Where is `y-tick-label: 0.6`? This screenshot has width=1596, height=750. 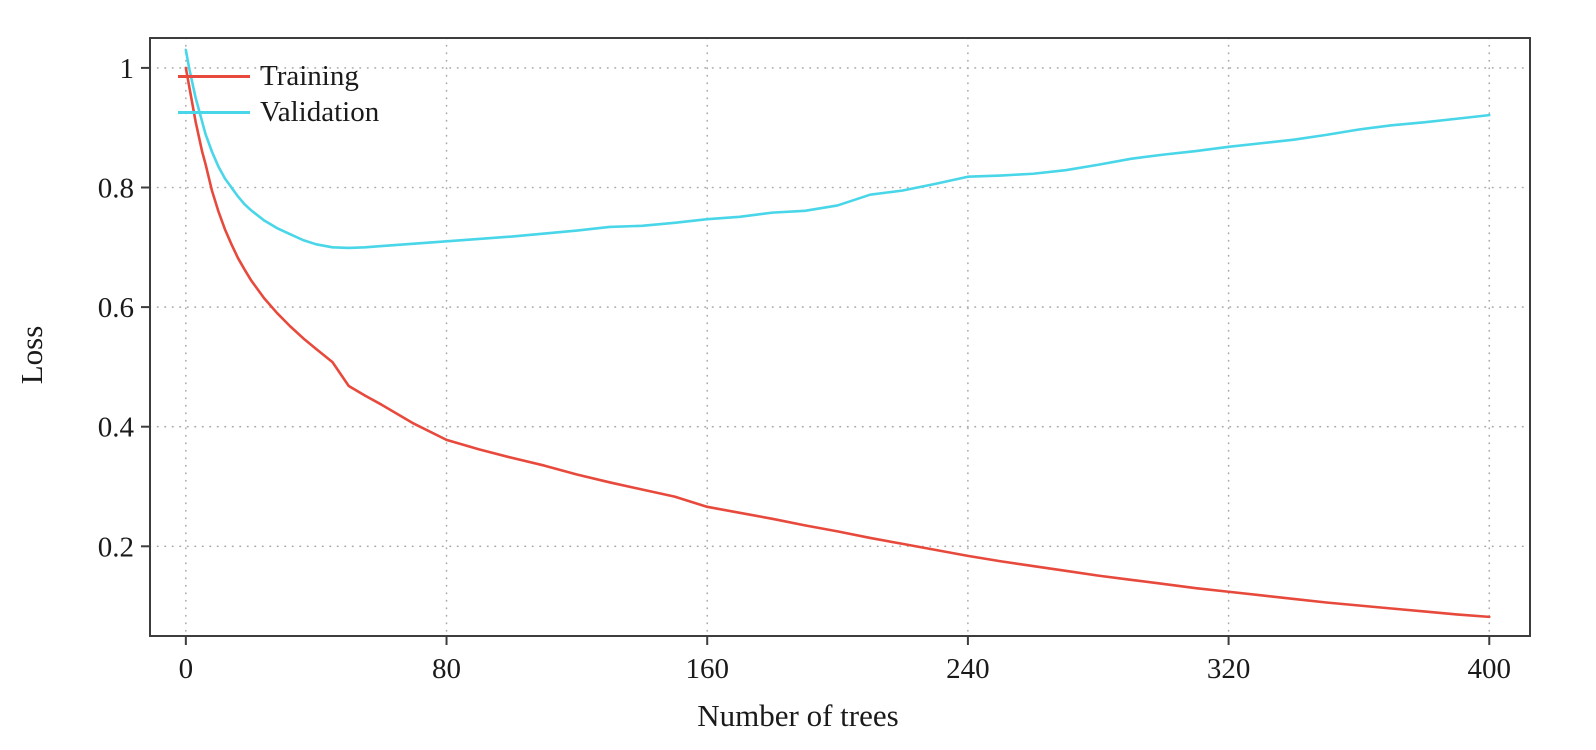
y-tick-label: 0.6 is located at coordinates (116, 308).